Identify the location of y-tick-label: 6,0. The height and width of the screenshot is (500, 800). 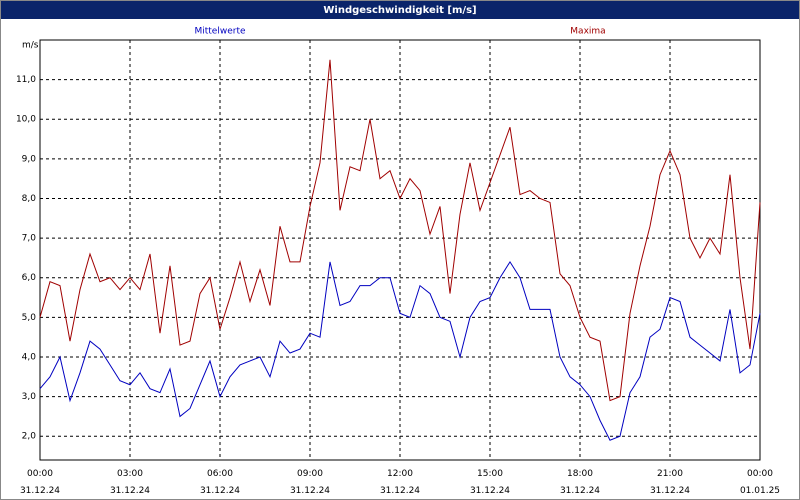
(29, 278).